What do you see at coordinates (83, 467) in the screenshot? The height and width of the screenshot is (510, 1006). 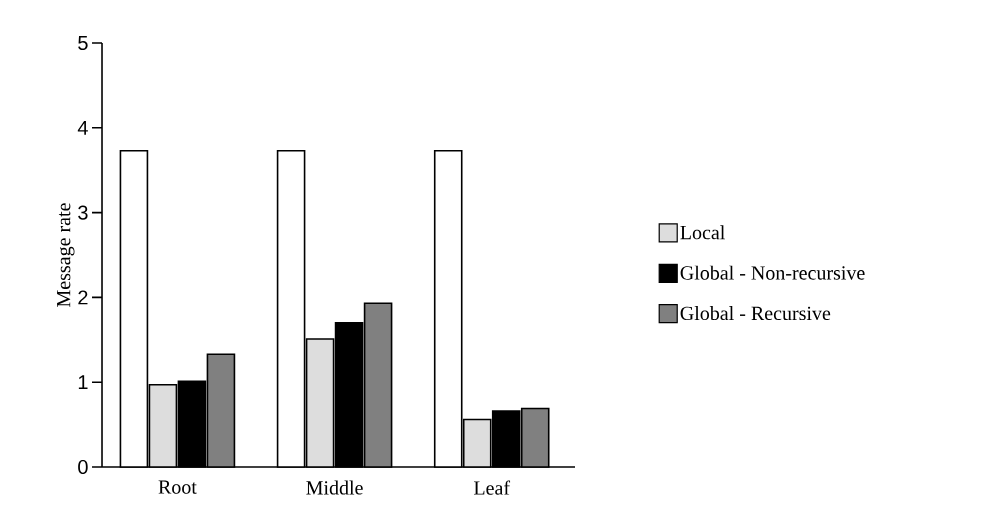 I see `y-tick-label: 0` at bounding box center [83, 467].